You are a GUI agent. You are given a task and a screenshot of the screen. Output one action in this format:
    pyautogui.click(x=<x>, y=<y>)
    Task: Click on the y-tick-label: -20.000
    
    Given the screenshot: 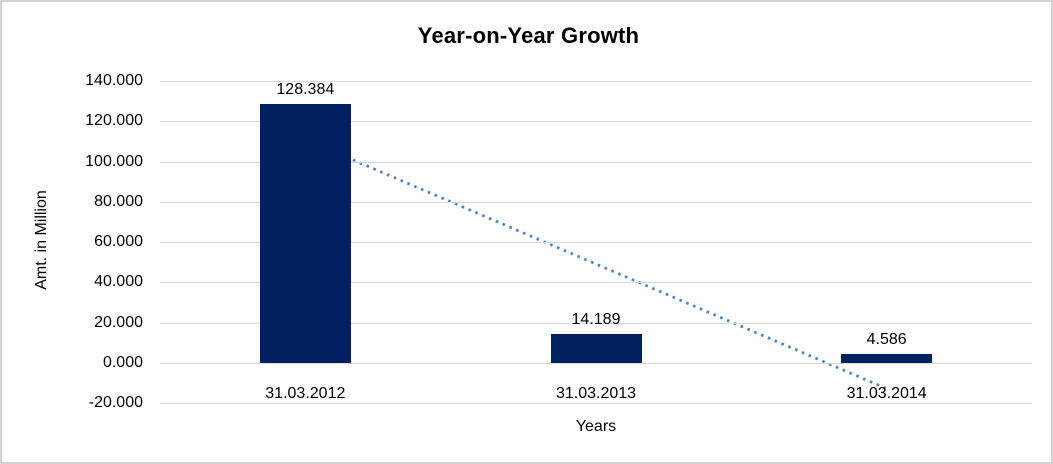 What is the action you would take?
    pyautogui.click(x=115, y=402)
    